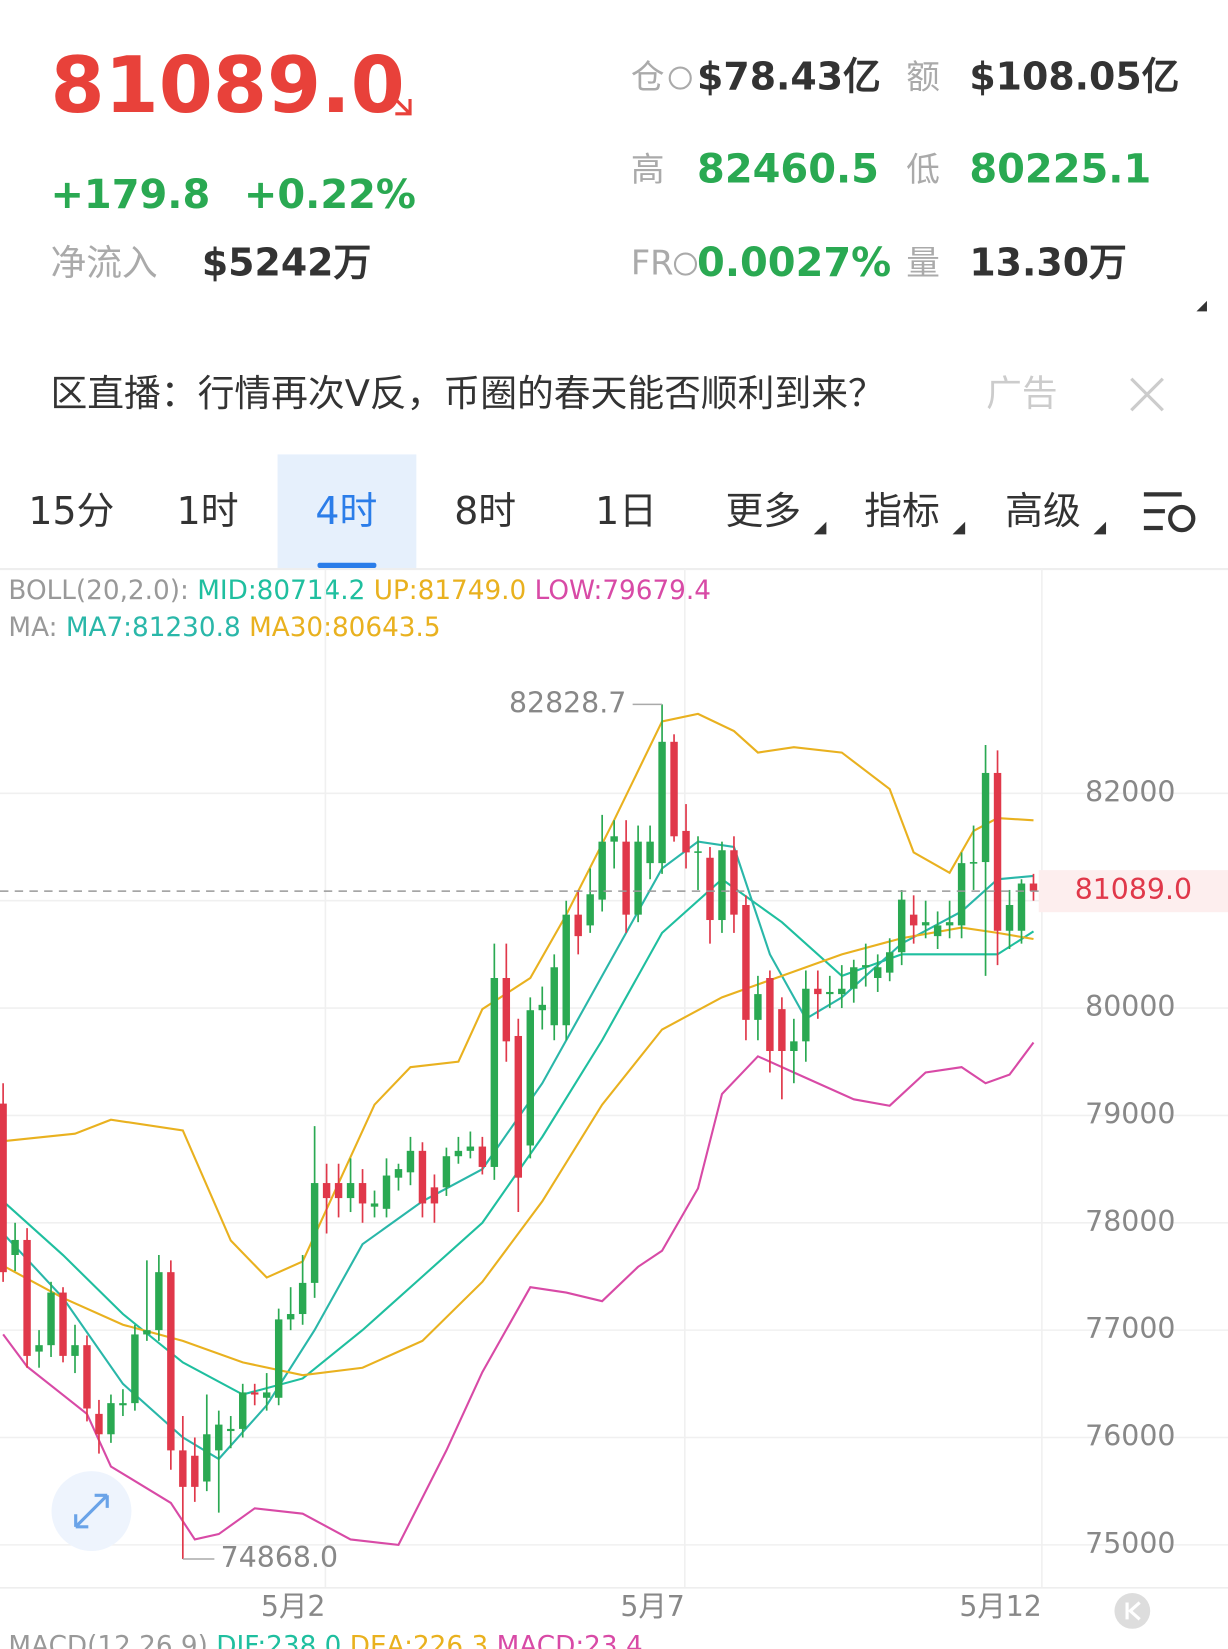 The image size is (1228, 1649). Describe the element at coordinates (1074, 77) in the screenshot. I see `stat-value: $108.05亿` at that location.